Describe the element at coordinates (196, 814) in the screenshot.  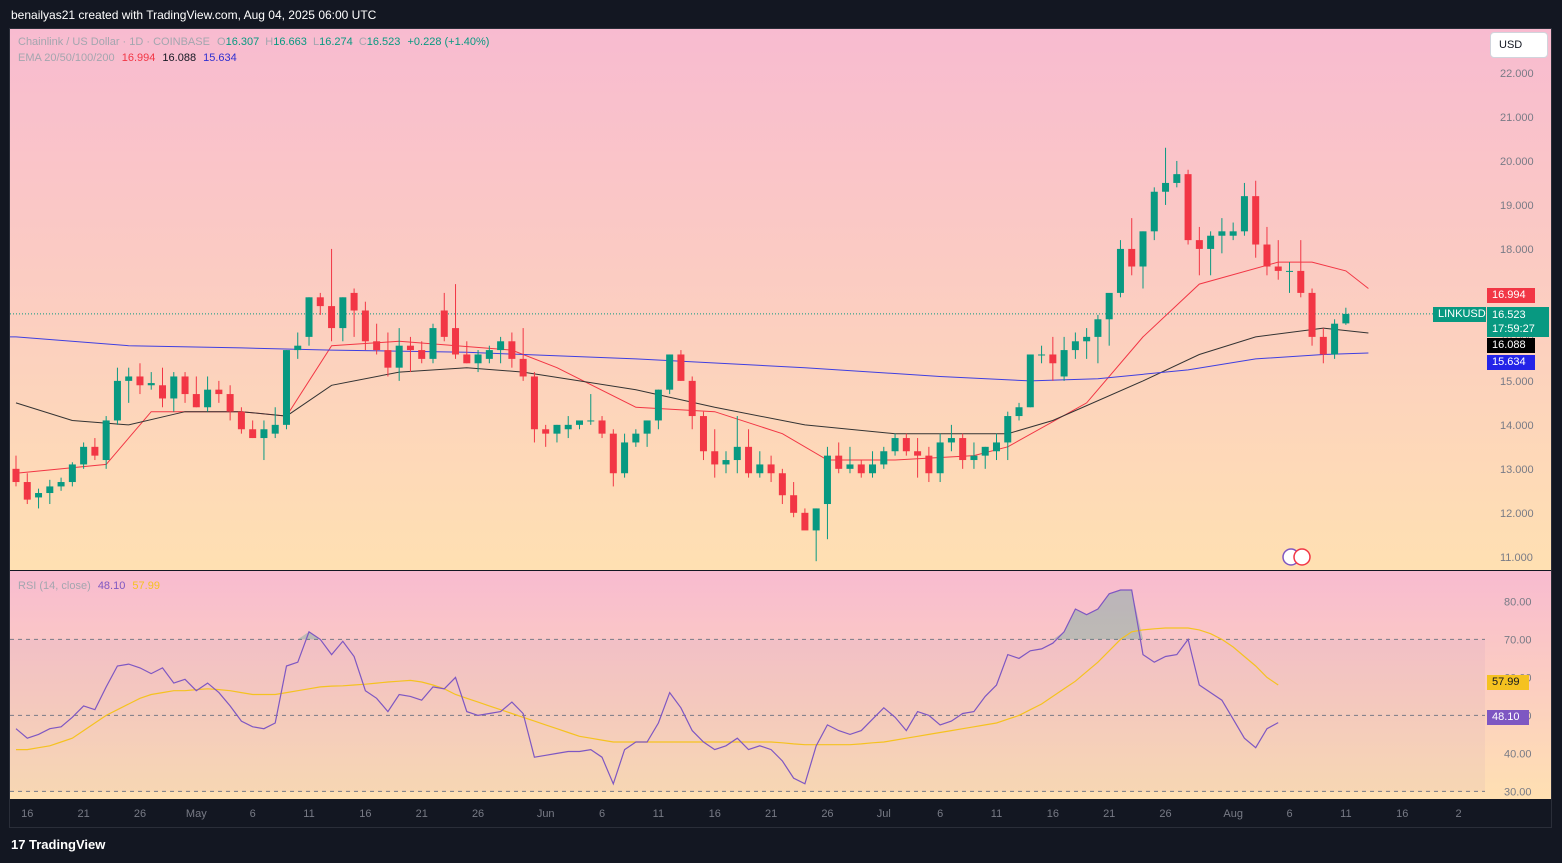
I see `time-tick-label: May` at that location.